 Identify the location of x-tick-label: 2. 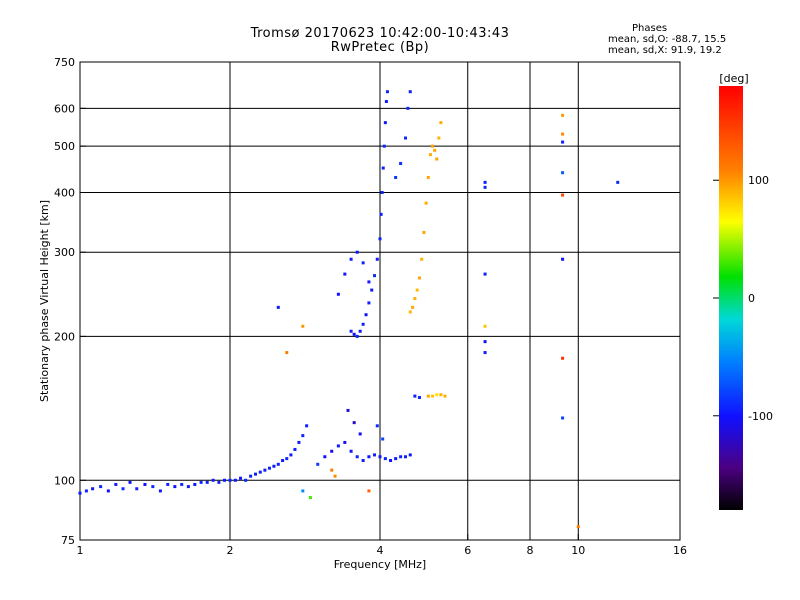
(230, 550).